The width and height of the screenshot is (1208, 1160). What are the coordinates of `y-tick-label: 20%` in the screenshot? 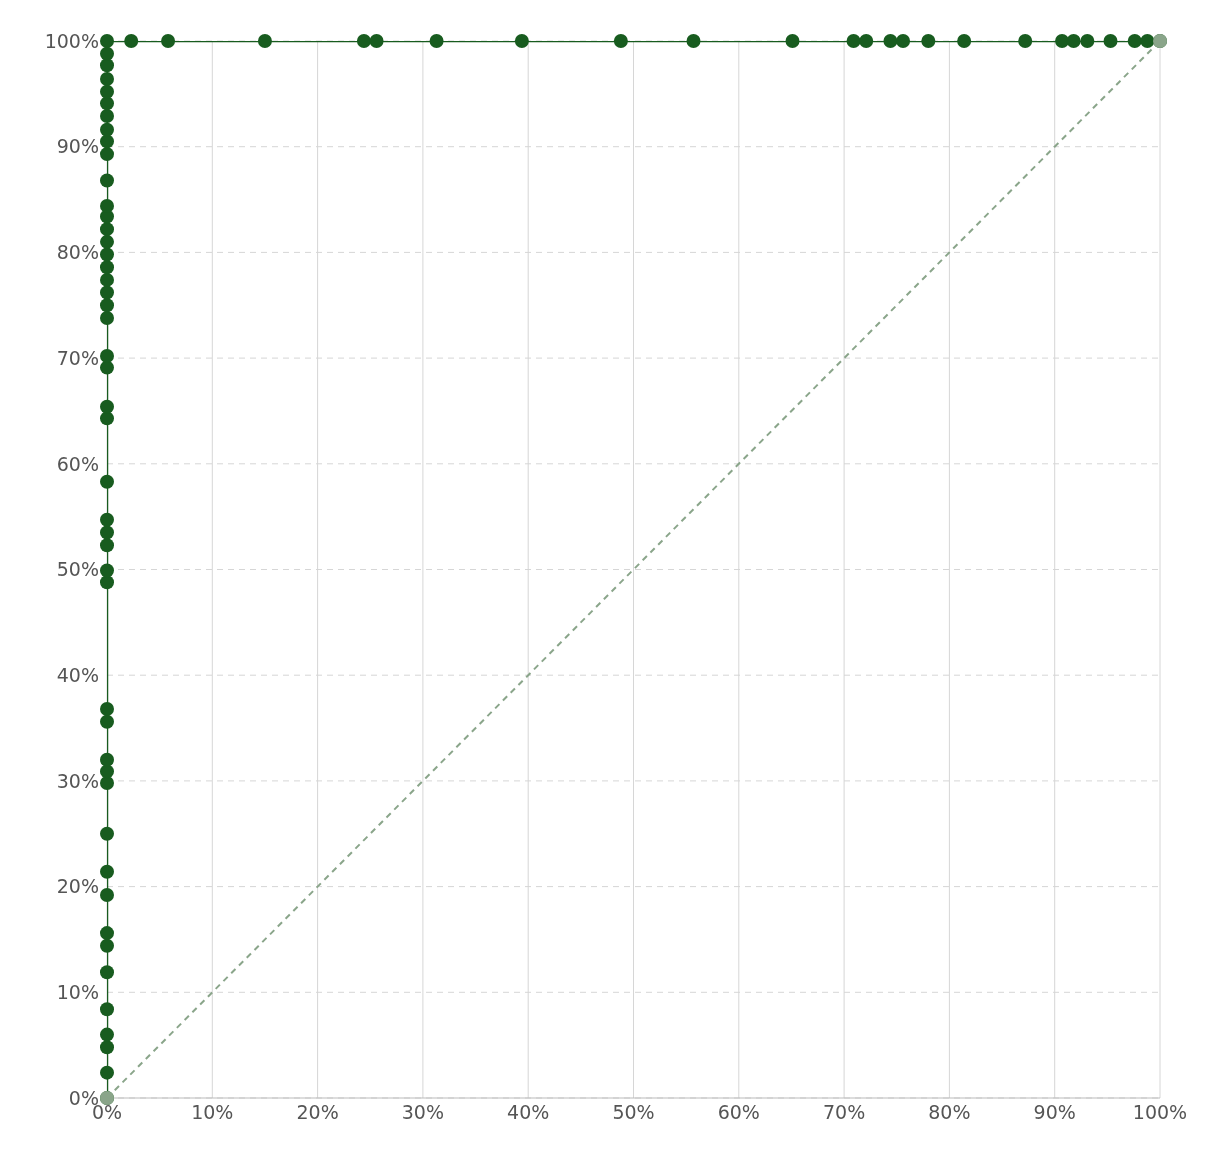 It's located at (77, 886).